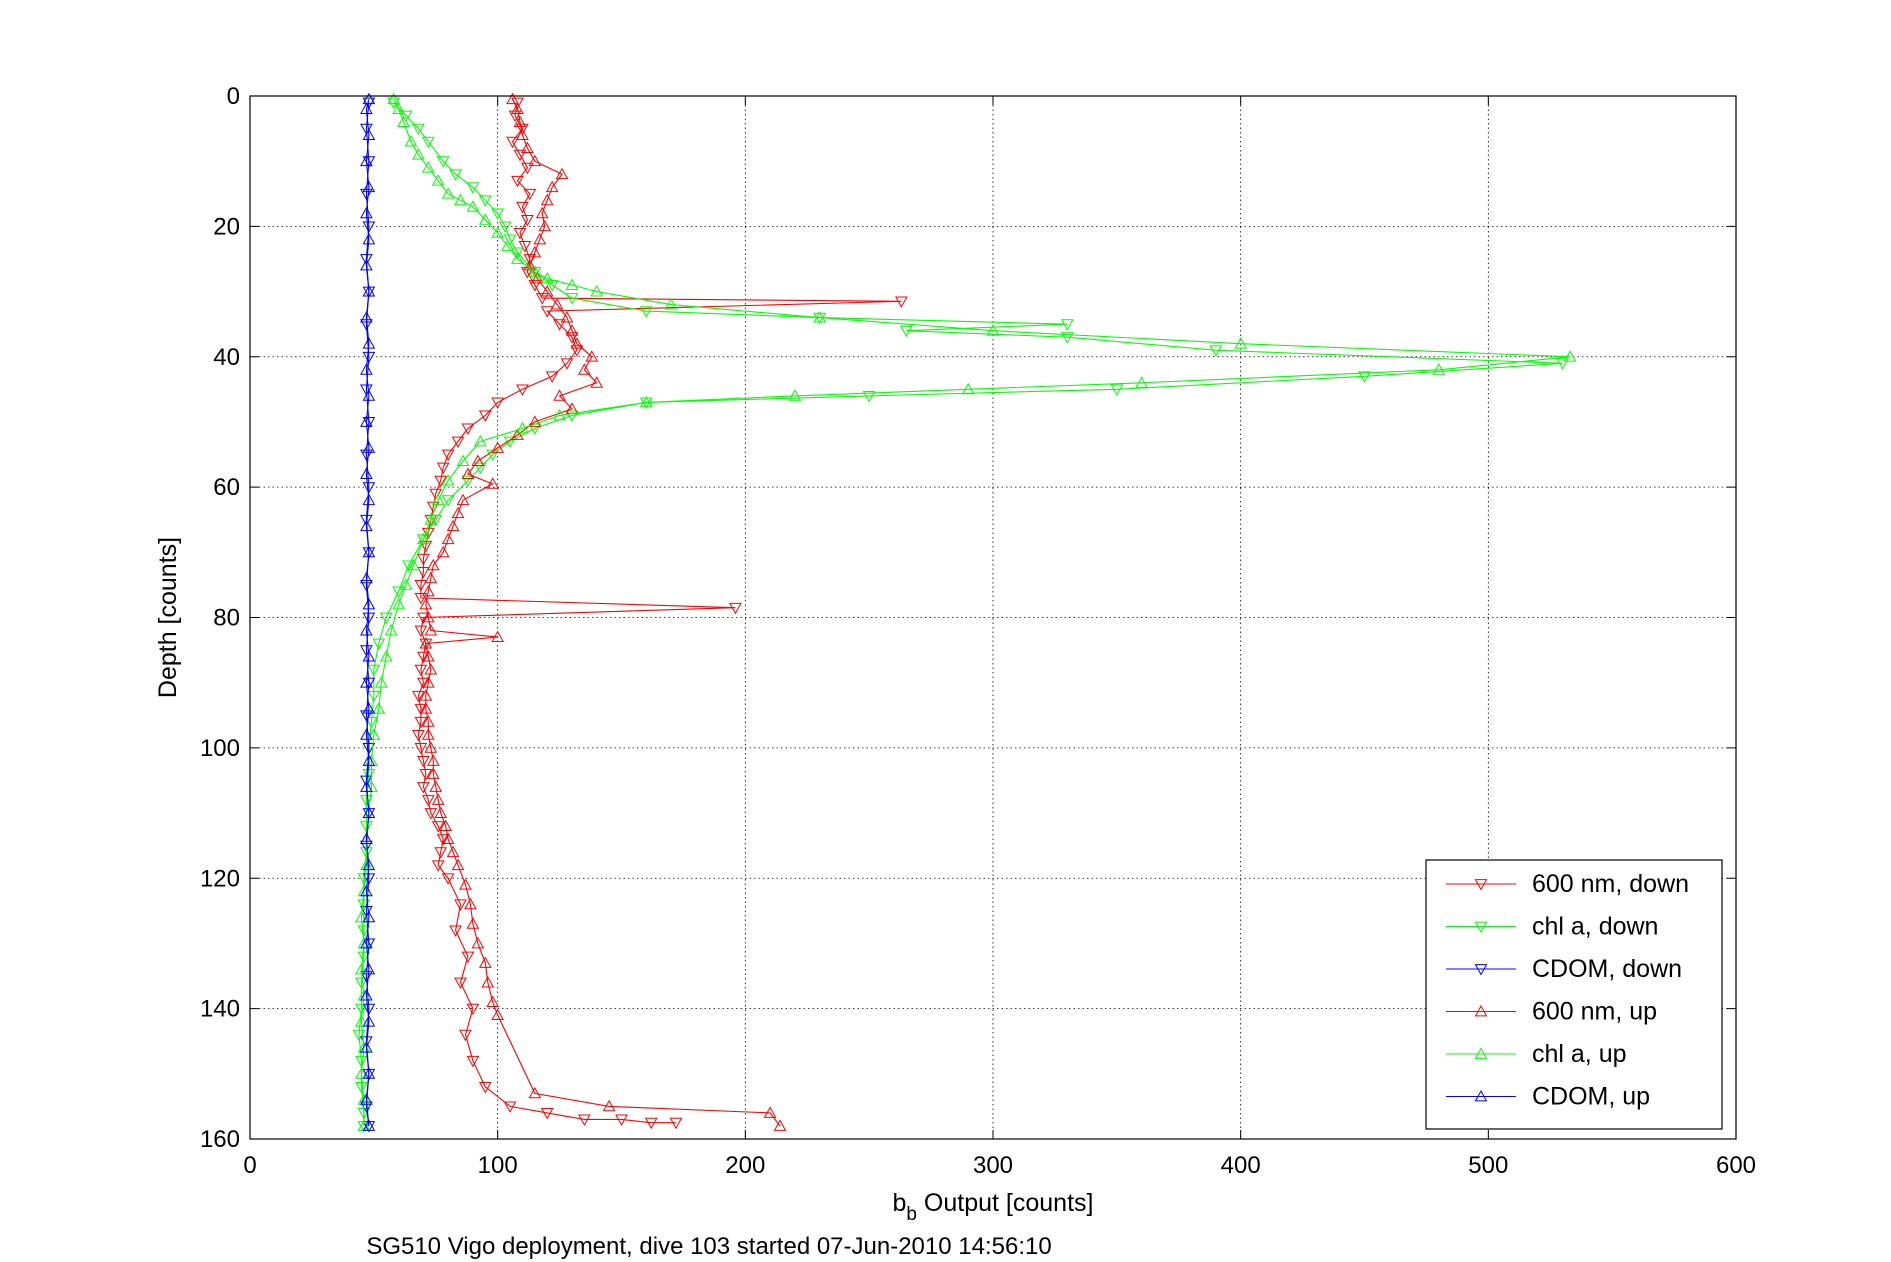  Describe the element at coordinates (1579, 1054) in the screenshot. I see `legend-label: chl a, up` at that location.